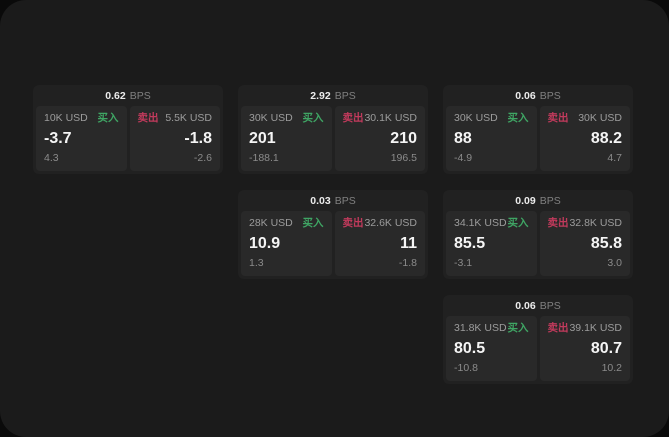 This screenshot has width=669, height=437. I want to click on sell-amount: 32.6K USD, so click(390, 223).